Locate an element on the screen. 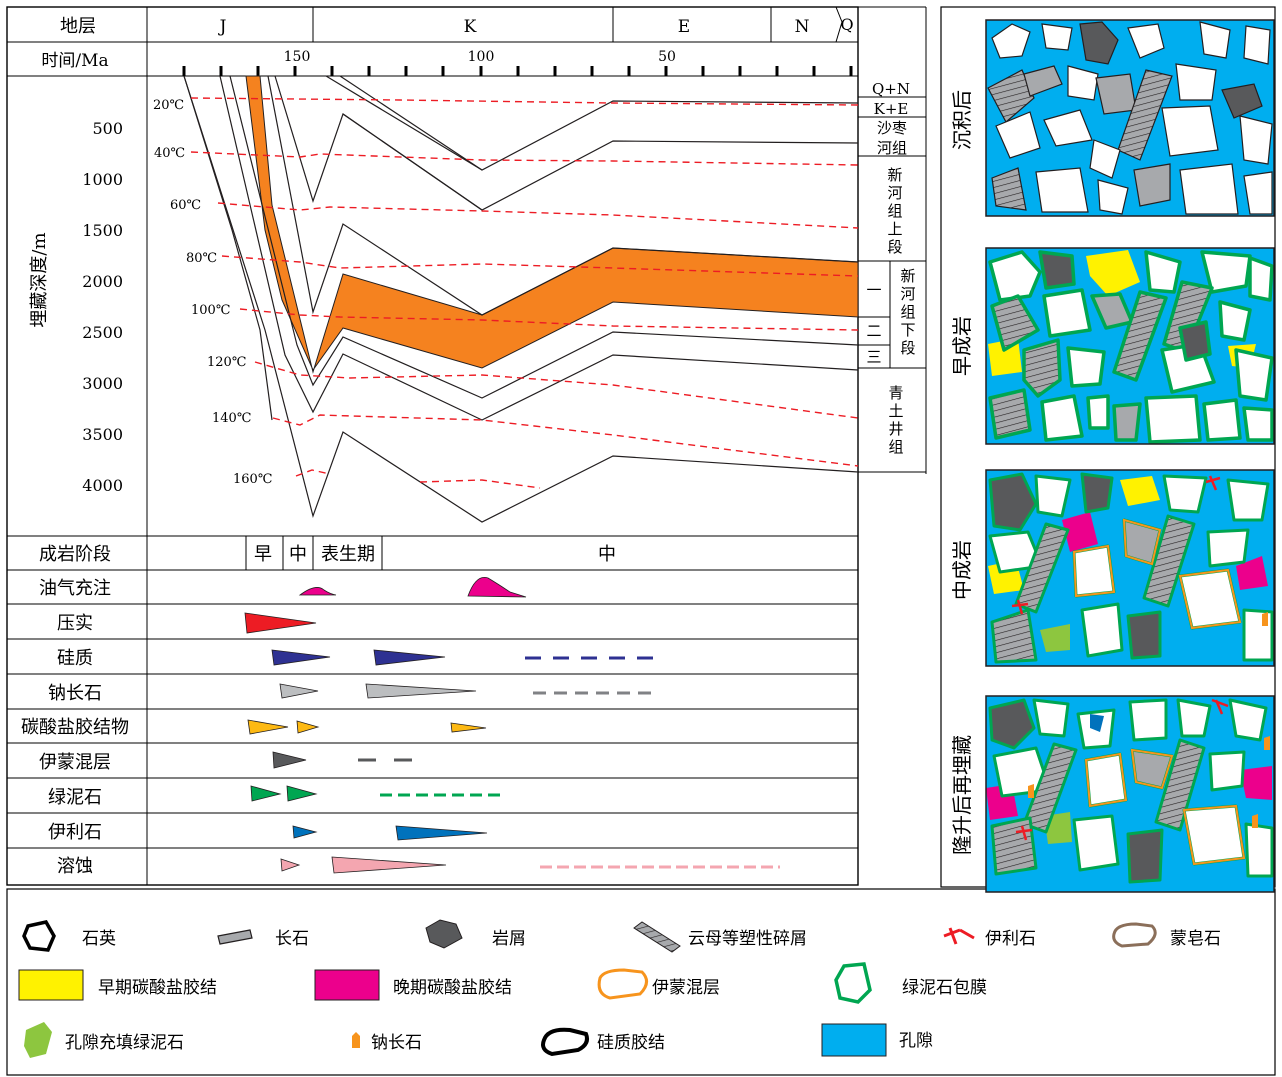 The height and width of the screenshot is (1077, 1282). panel-early-diagenesis is located at coordinates (1130, 346).